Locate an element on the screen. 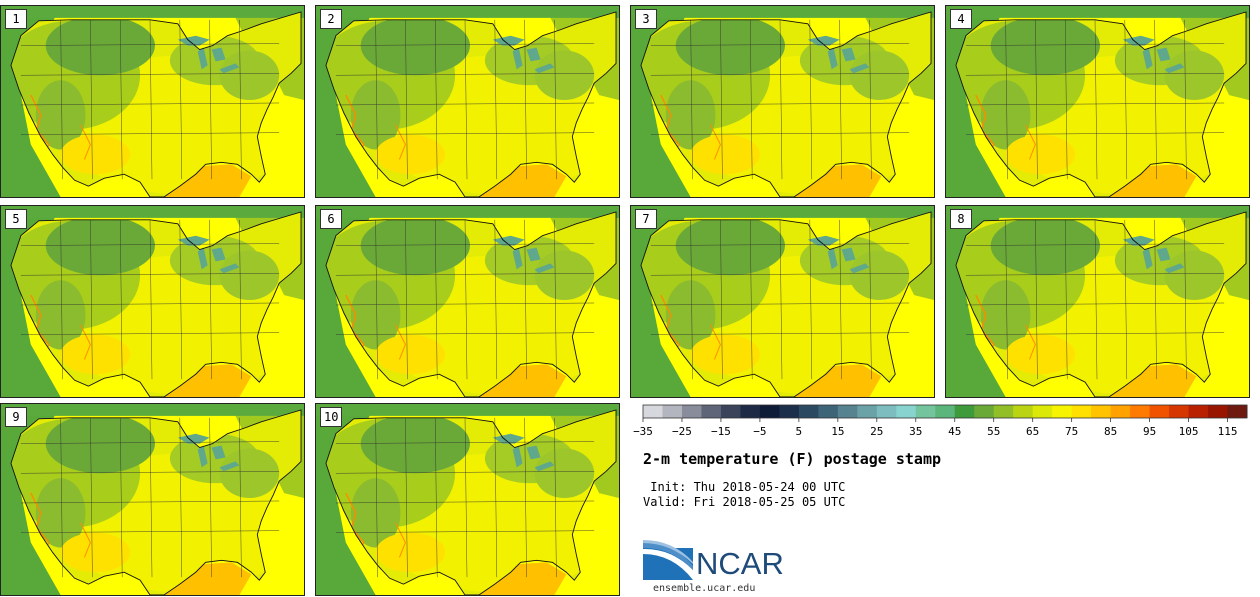  ensemble-member-panel: 8 is located at coordinates (1097, 301).